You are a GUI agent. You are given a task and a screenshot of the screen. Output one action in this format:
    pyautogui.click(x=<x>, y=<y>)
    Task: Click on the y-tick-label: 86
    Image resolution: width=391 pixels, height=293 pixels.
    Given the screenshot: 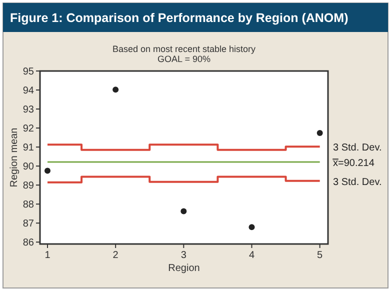 What is the action you would take?
    pyautogui.click(x=28, y=243)
    